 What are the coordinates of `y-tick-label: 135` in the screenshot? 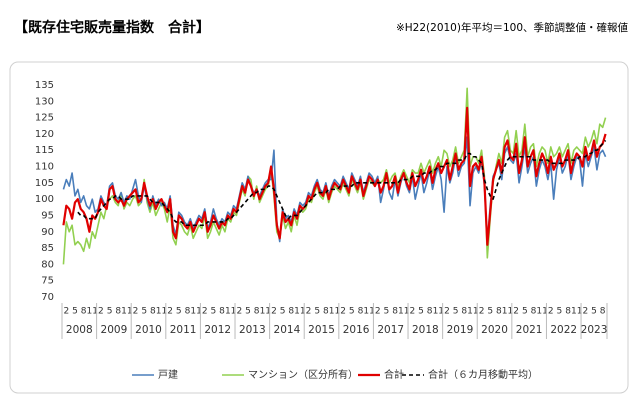 It's located at (44, 85).